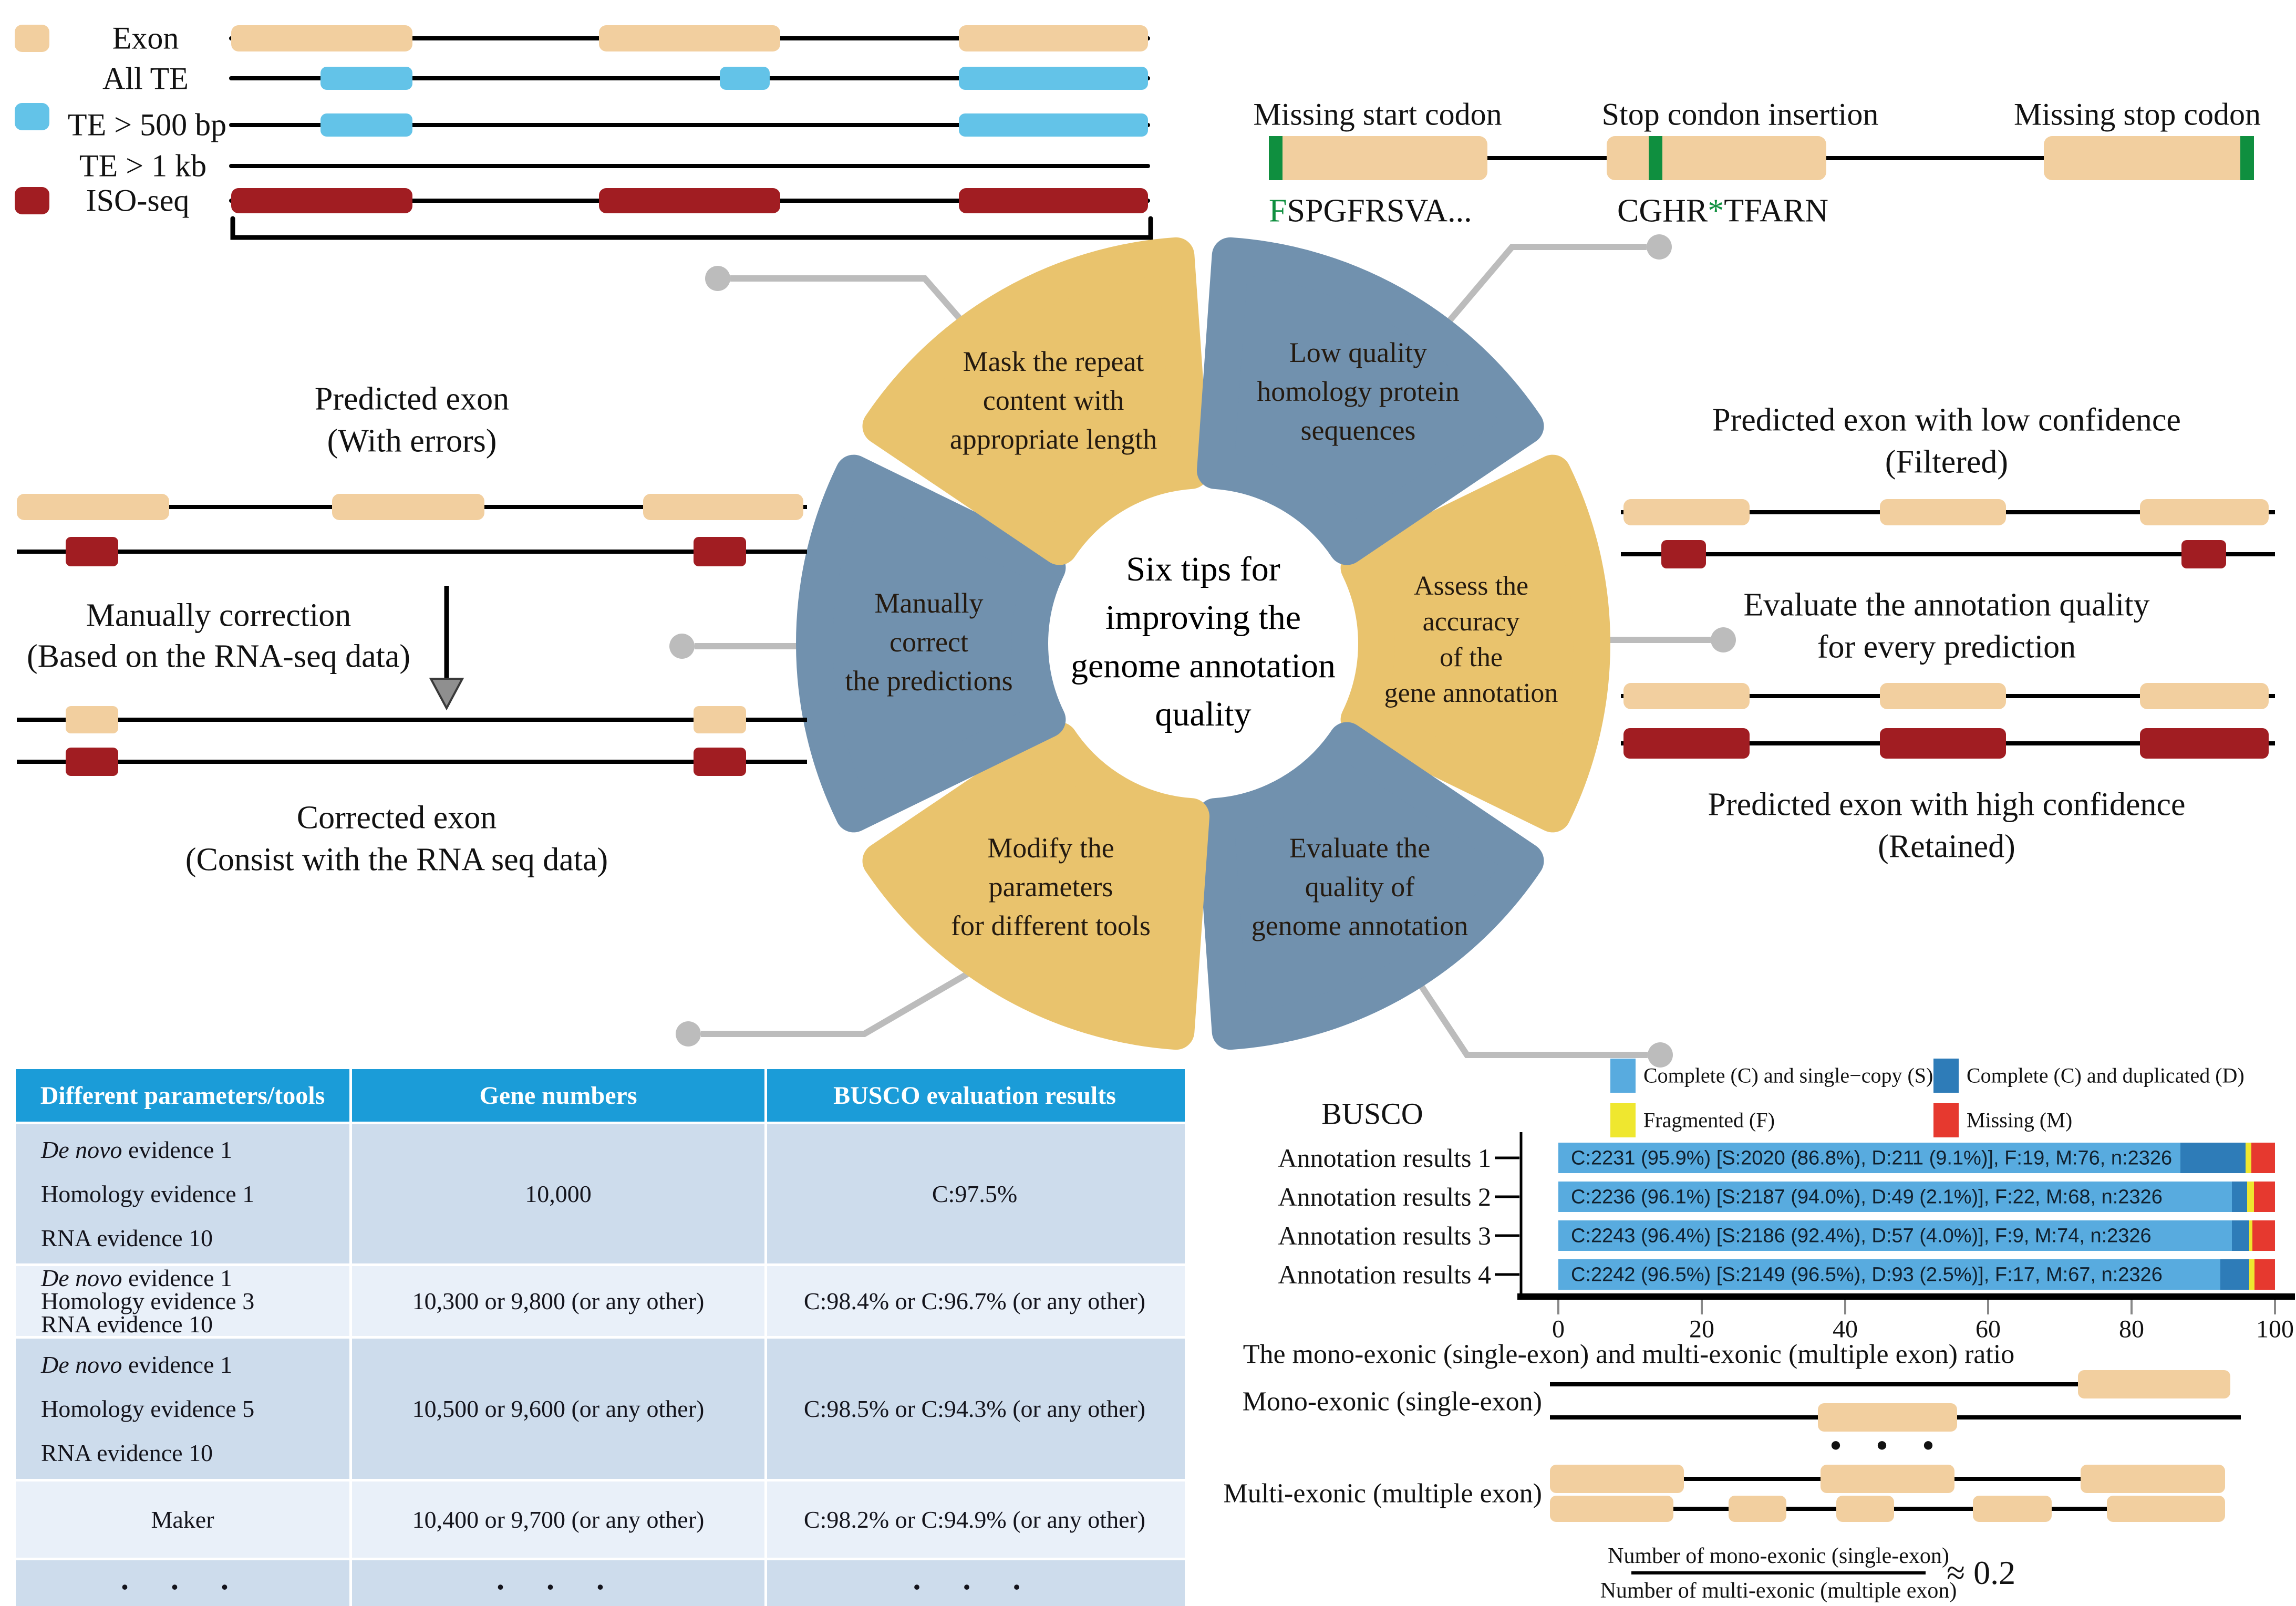 The width and height of the screenshot is (2296, 1606). Describe the element at coordinates (2132, 1329) in the screenshot. I see `busco-xtick-80: 80` at that location.